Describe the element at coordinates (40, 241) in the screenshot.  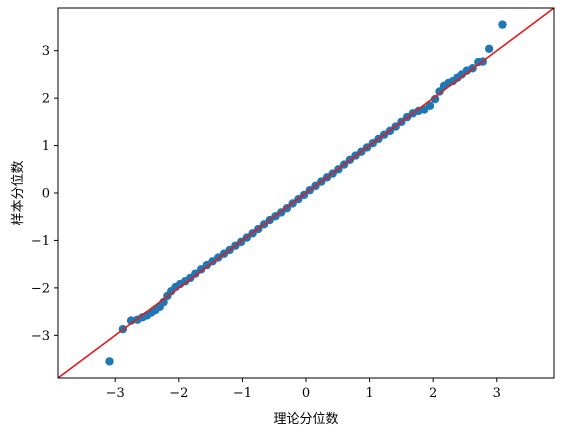
I see `y-tick-label: −1` at that location.